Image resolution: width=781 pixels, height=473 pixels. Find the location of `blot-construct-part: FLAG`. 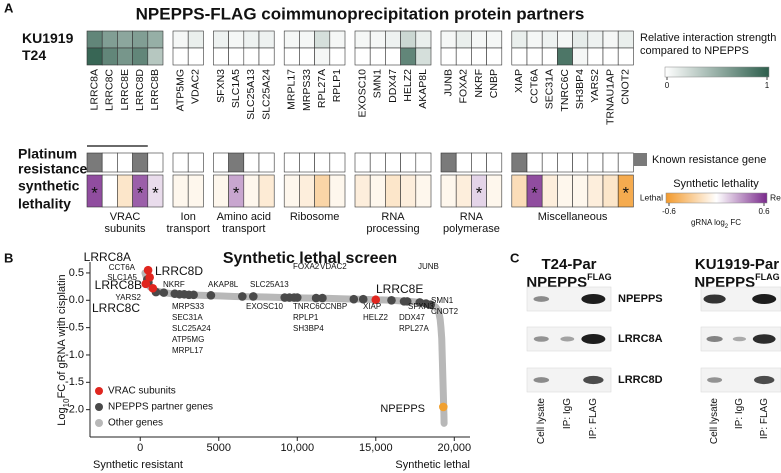

blot-construct-part: FLAG is located at coordinates (599, 277).